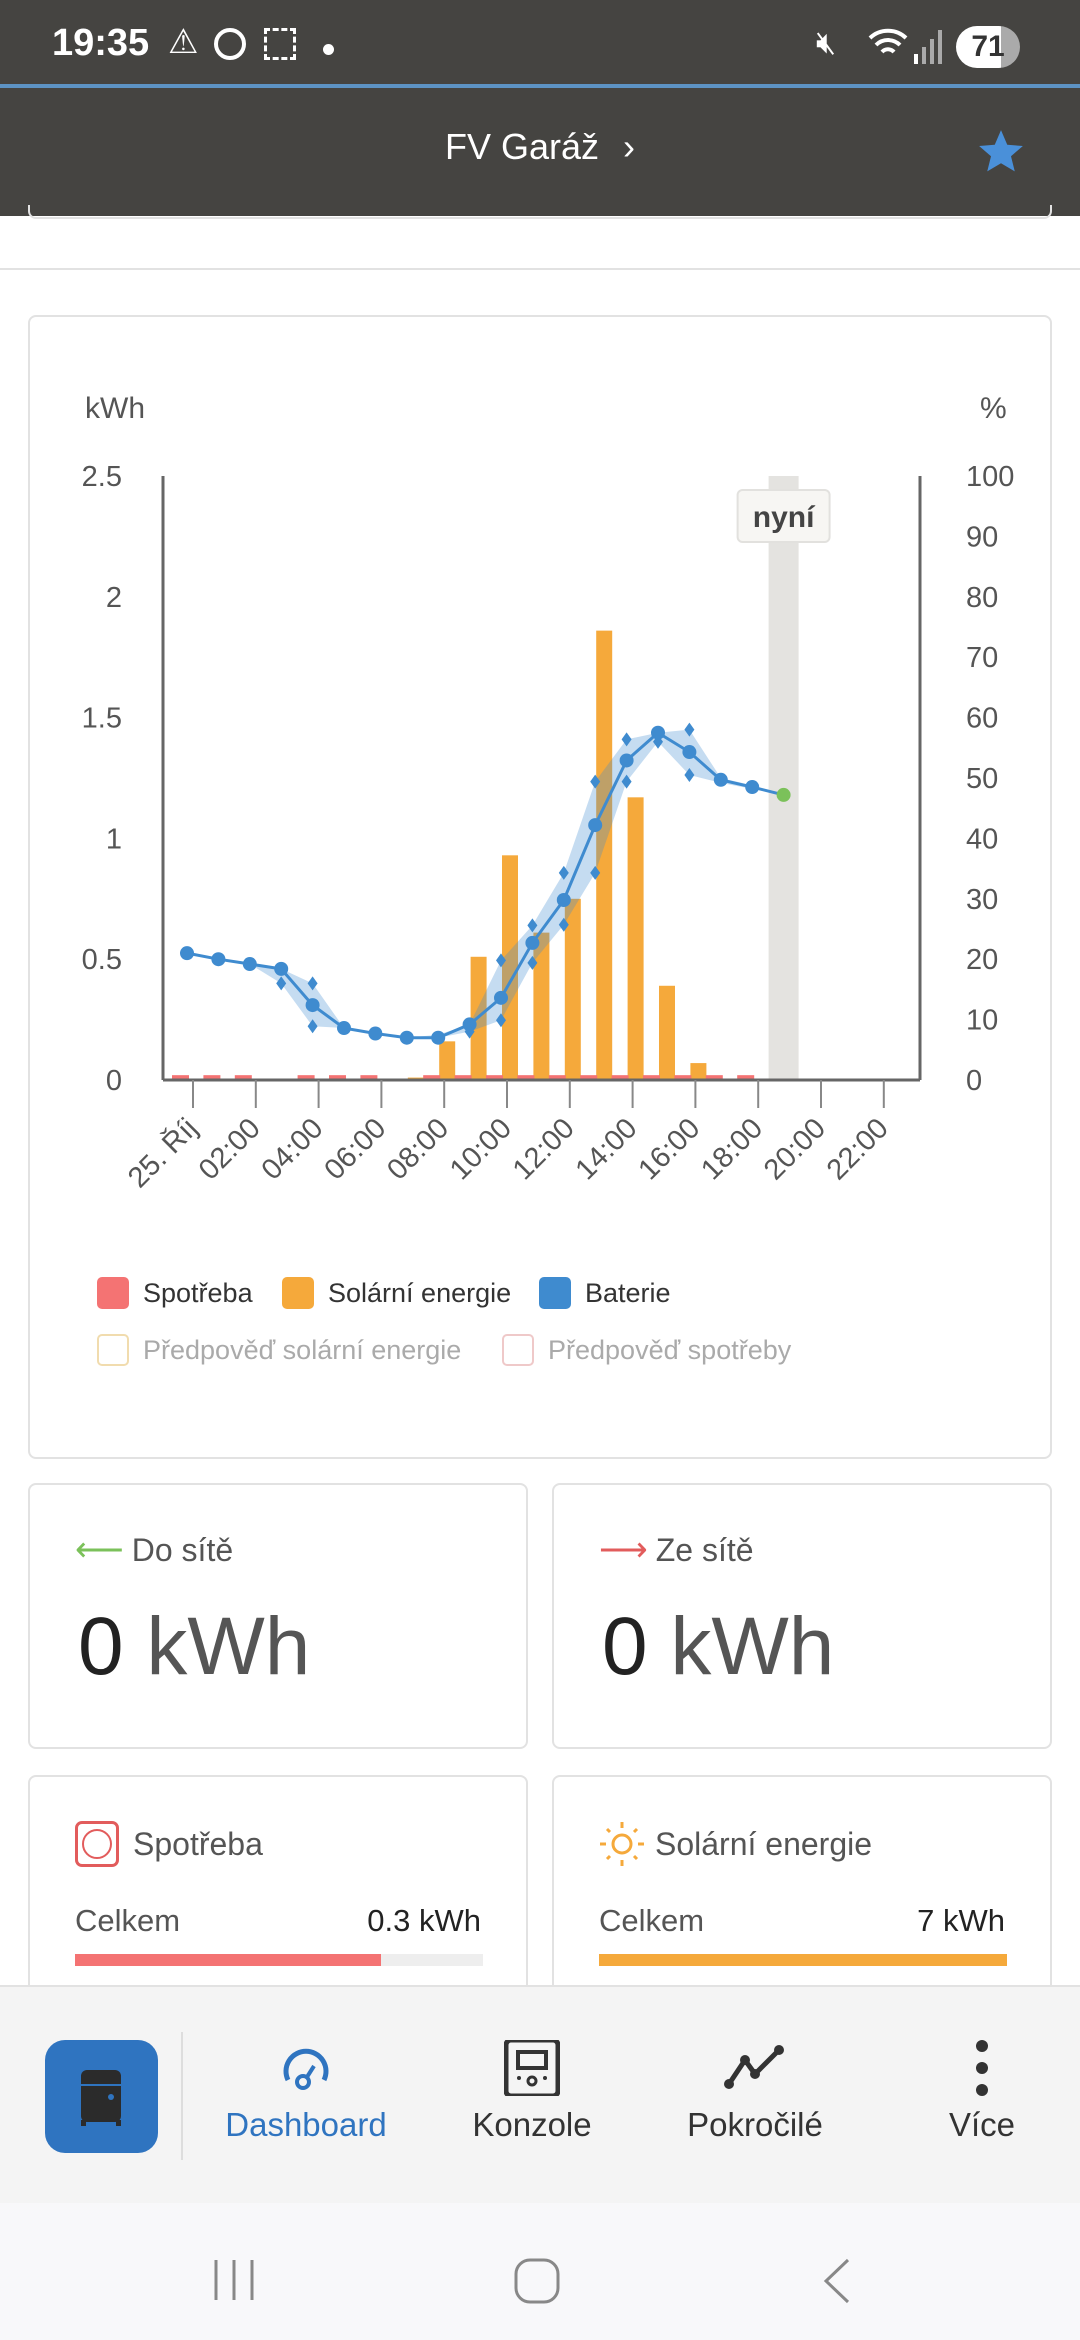 The width and height of the screenshot is (1080, 2340). I want to click on nav-label: Konzole, so click(532, 2124).